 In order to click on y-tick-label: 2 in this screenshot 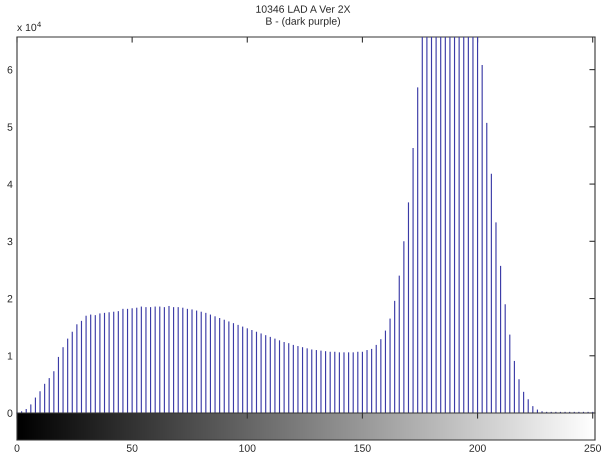, I will do `click(10, 298)`.